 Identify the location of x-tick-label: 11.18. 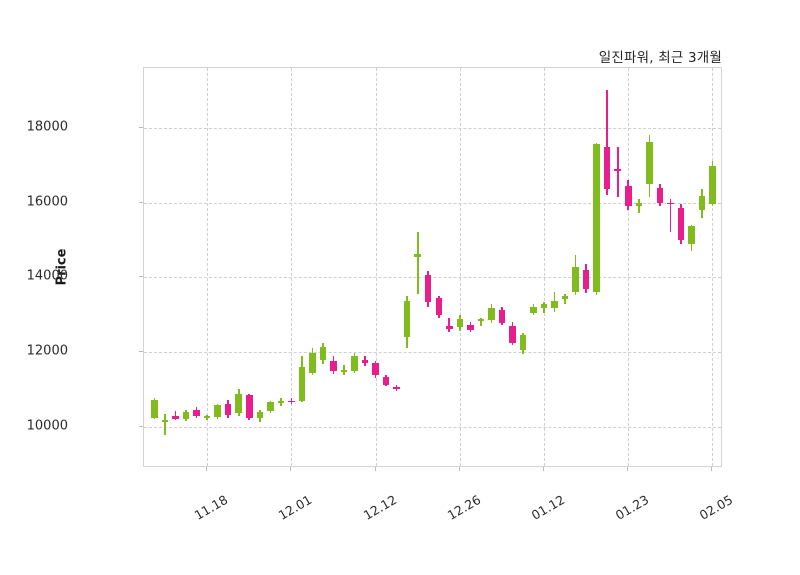
(211, 507).